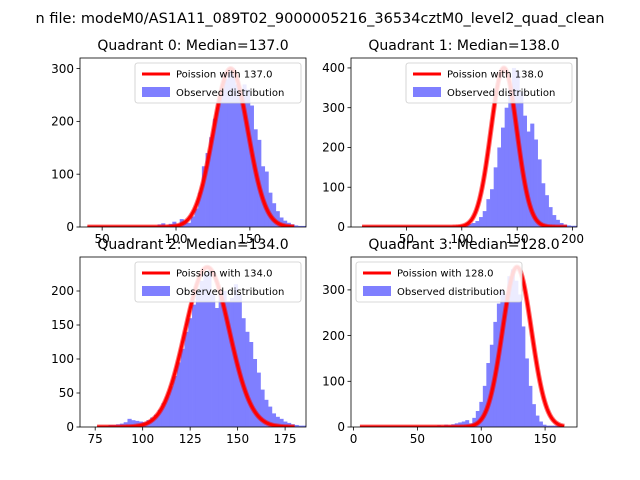 The width and height of the screenshot is (640, 480). Describe the element at coordinates (62, 69) in the screenshot. I see `y-tick-label: 300` at that location.